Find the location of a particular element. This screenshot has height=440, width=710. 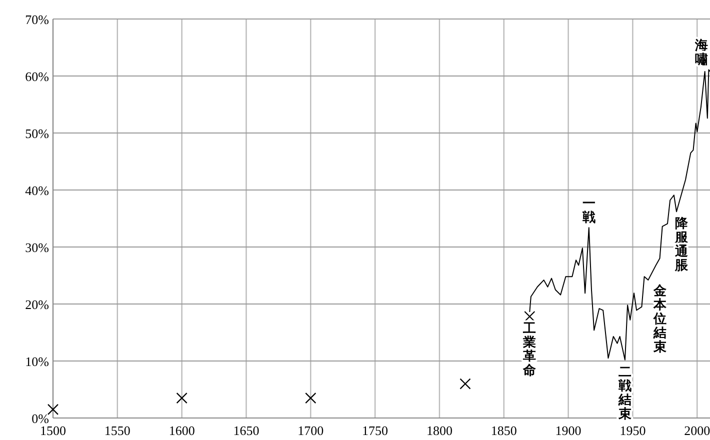

annotation: 降服通脹 is located at coordinates (682, 244).